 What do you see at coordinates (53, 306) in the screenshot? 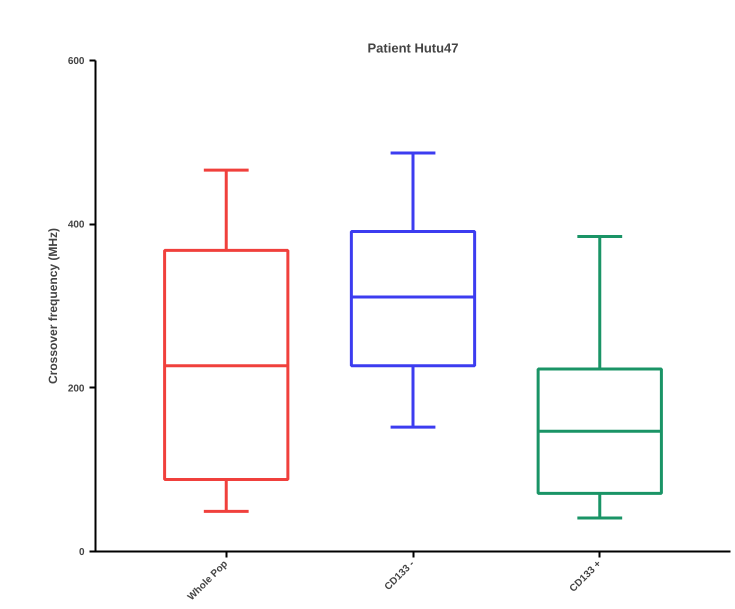
I see `y-axis-title: Crossover frequency (MHz)` at bounding box center [53, 306].